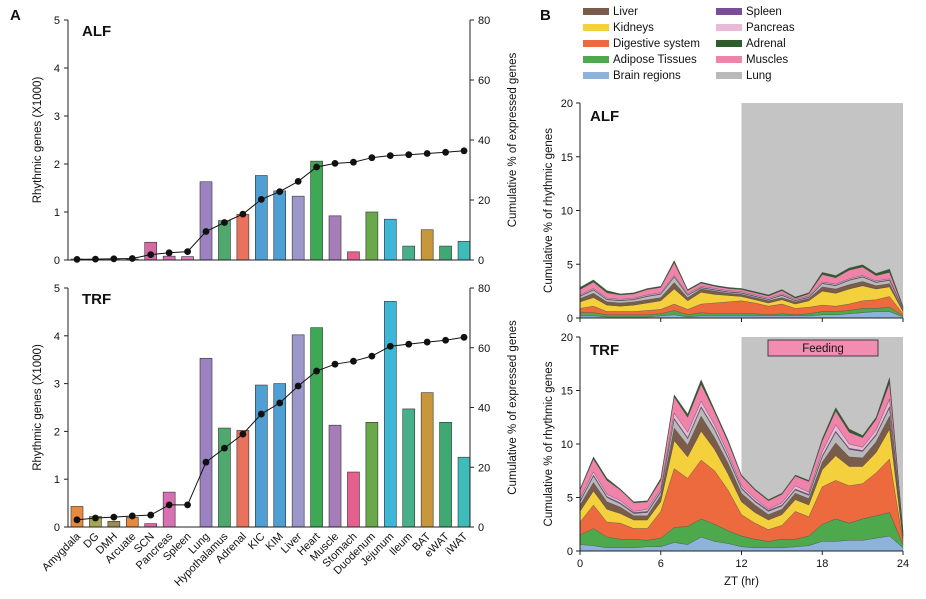  Describe the element at coordinates (390, 239) in the screenshot. I see `bar-alf-jejunum` at that location.